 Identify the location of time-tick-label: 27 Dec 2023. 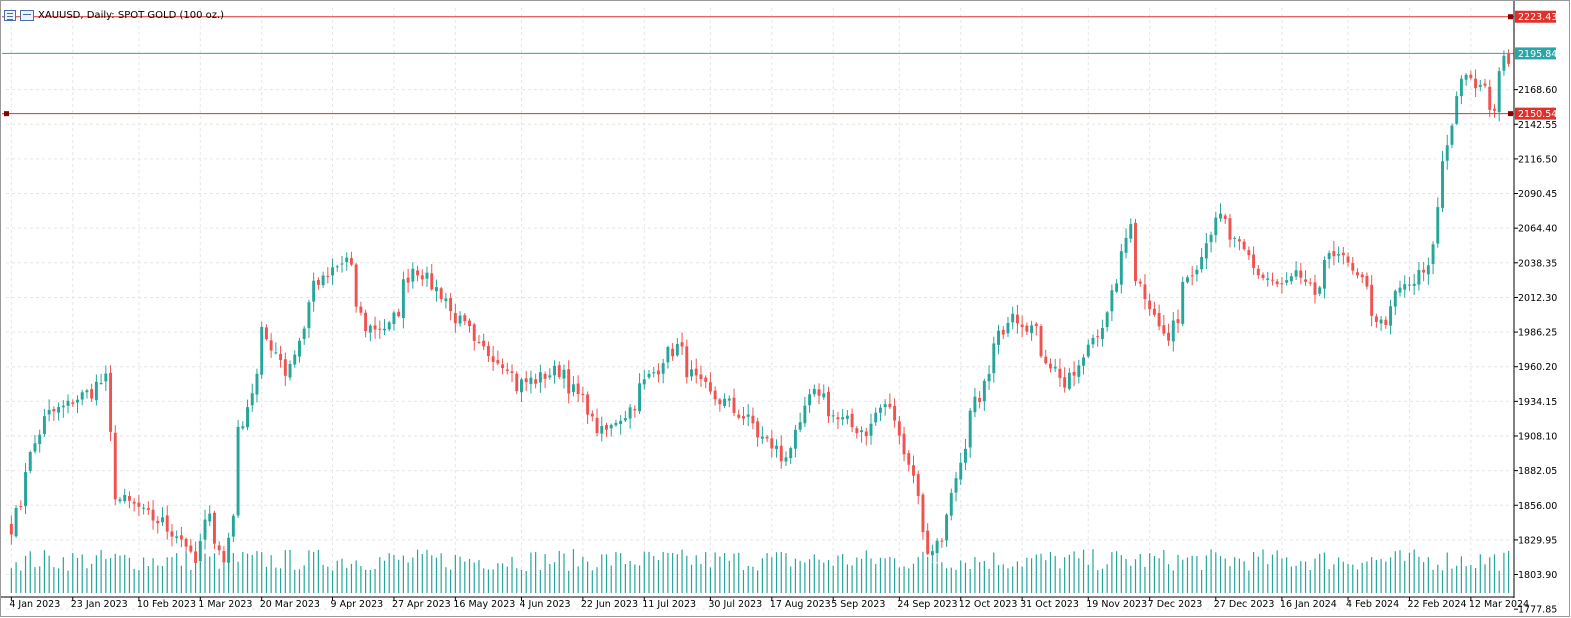
(1244, 604).